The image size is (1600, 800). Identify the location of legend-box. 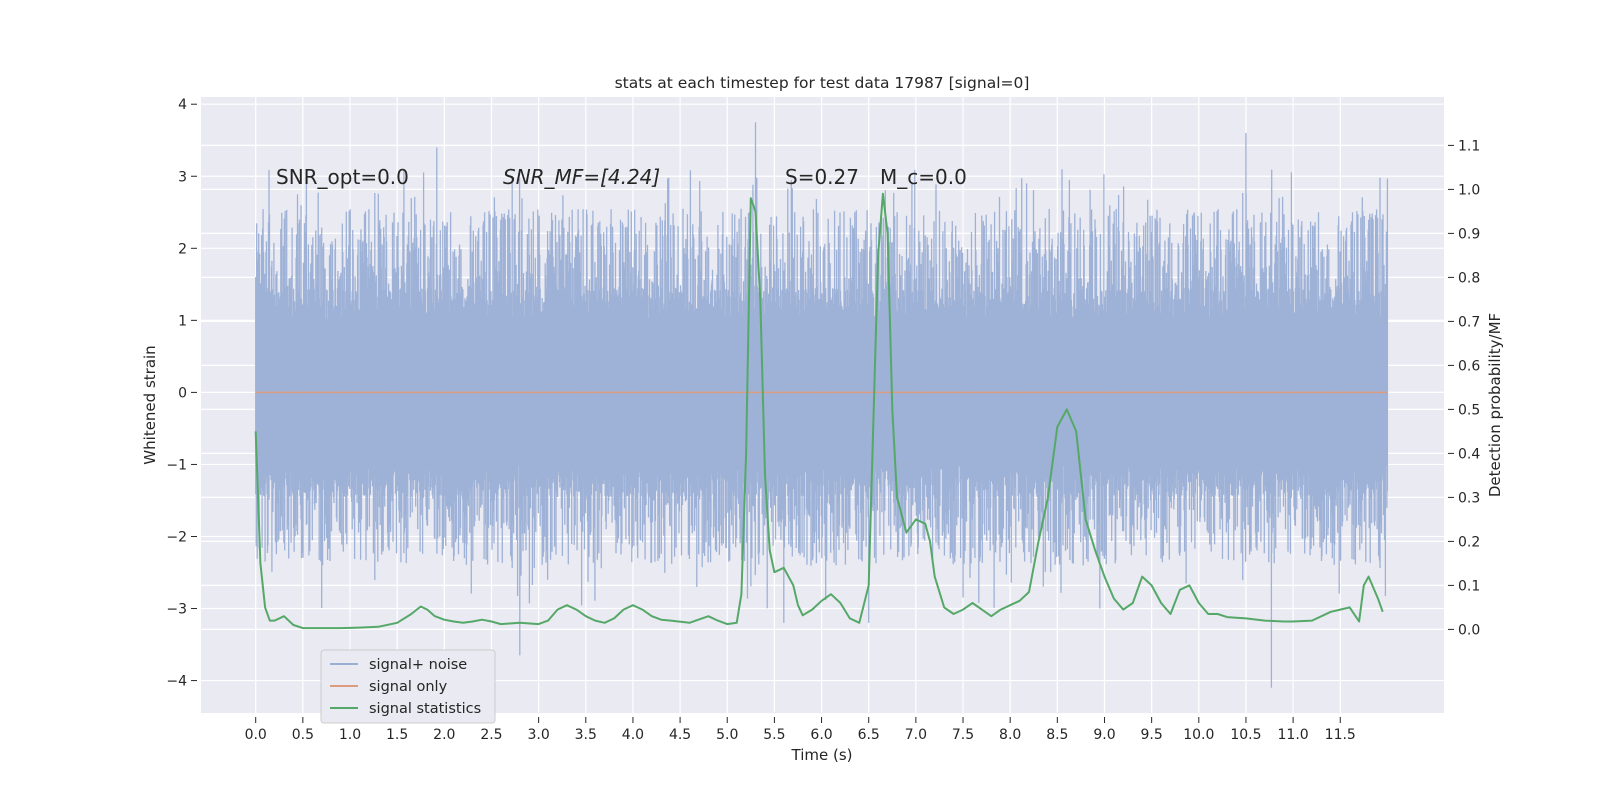
(408, 686).